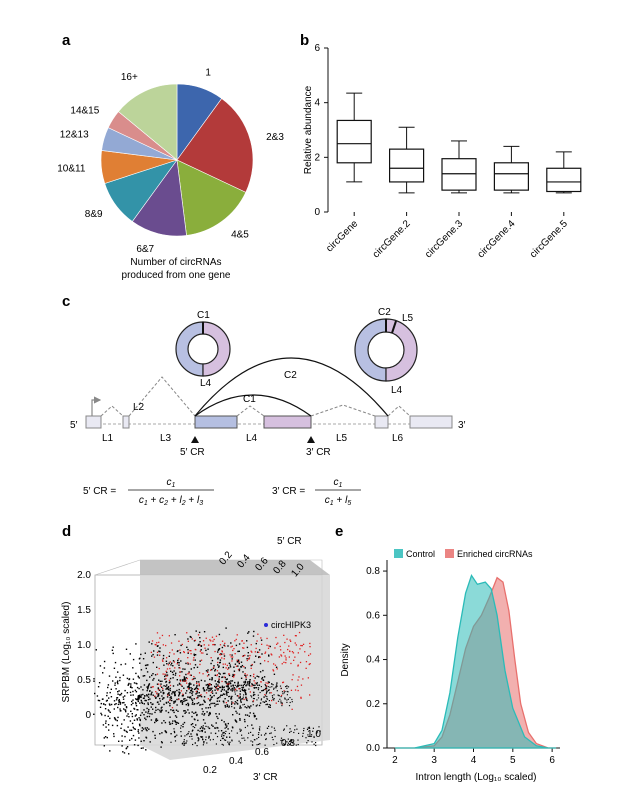 This screenshot has height=791, width=641. I want to click on pie-label-1: 2&3, so click(275, 137).